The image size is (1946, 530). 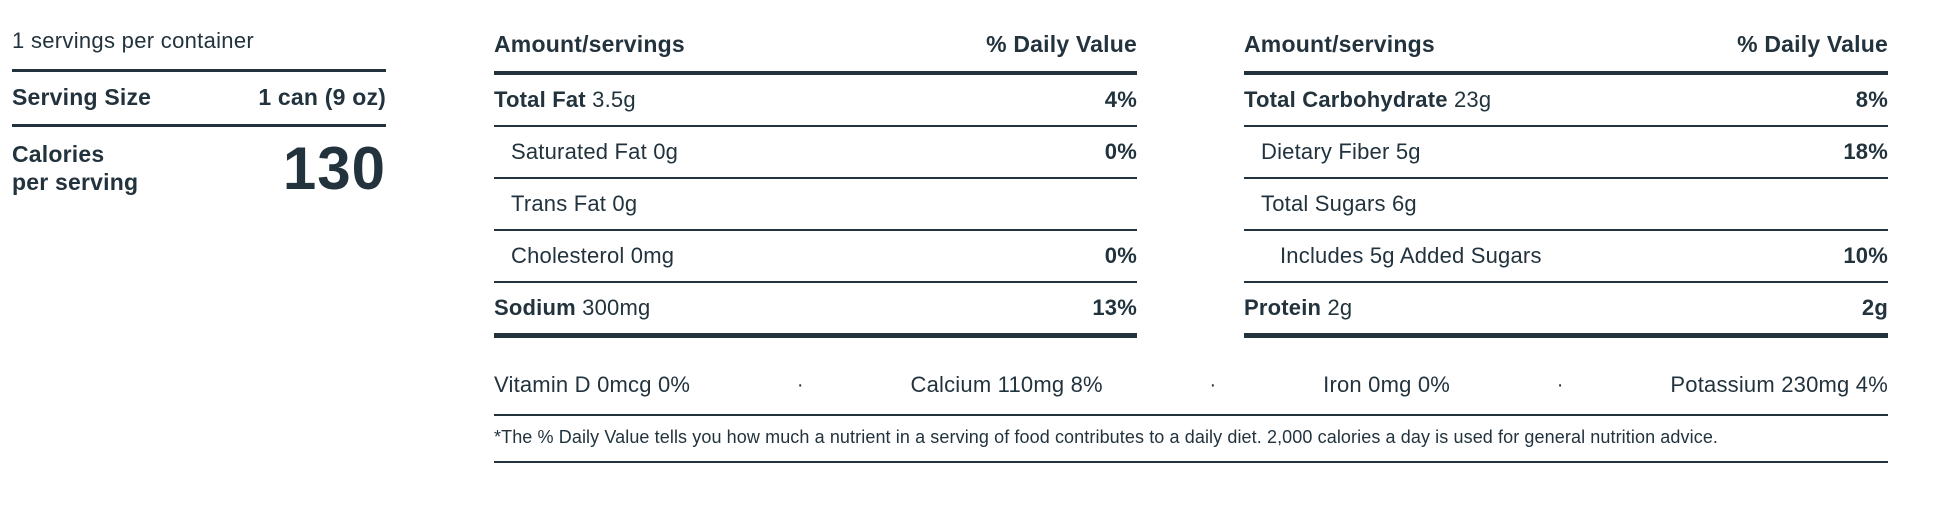 I want to click on nutrient-row-protein: Protein 2g 2g, so click(x=1566, y=310).